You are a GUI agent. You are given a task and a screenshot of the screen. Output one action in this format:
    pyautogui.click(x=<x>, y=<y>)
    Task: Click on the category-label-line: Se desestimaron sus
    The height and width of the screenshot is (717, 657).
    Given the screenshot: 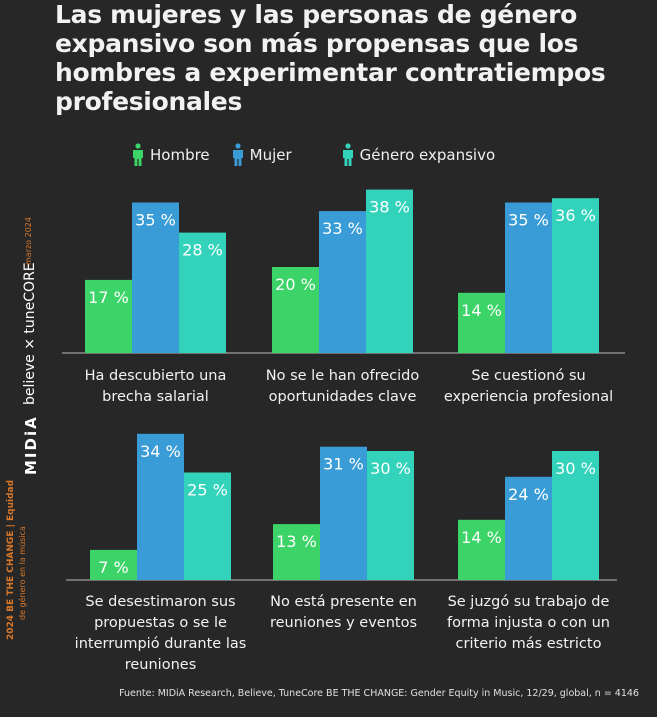 What is the action you would take?
    pyautogui.click(x=160, y=602)
    